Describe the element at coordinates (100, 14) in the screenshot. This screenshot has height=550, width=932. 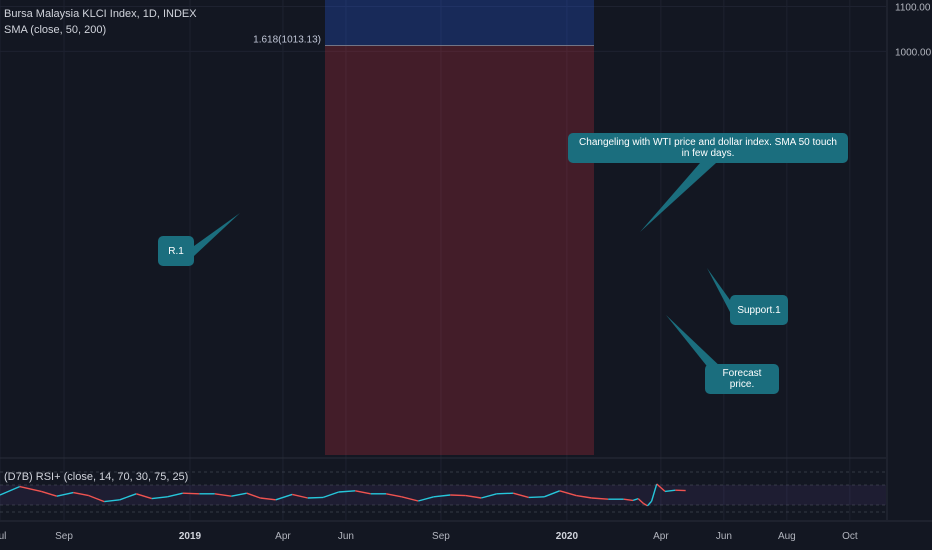
I see `chart-title: Bursa Malaysia KLCI Index, 1D, INDEX` at that location.